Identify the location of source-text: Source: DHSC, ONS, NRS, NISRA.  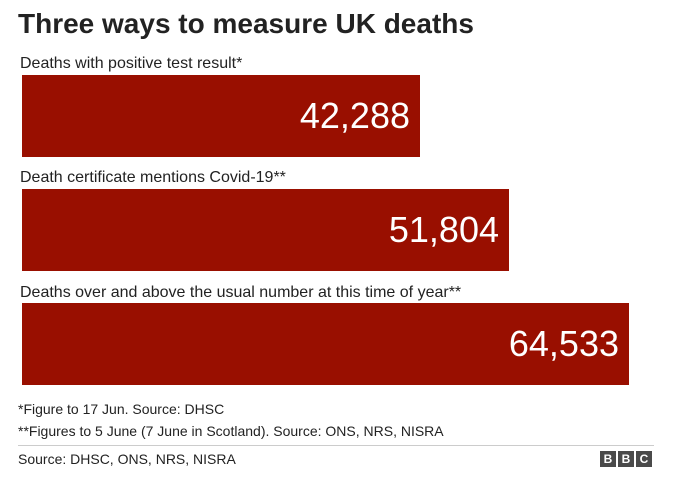
(127, 459).